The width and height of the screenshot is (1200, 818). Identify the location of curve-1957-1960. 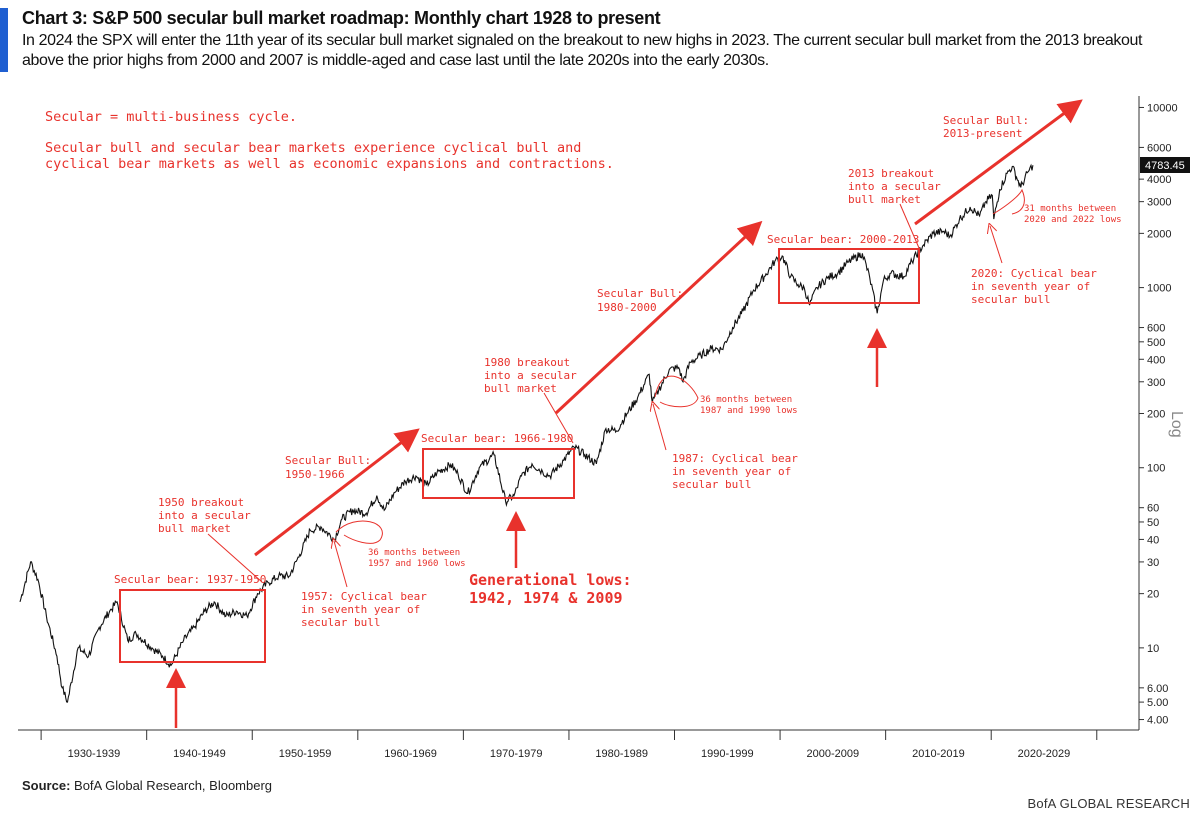
(359, 532).